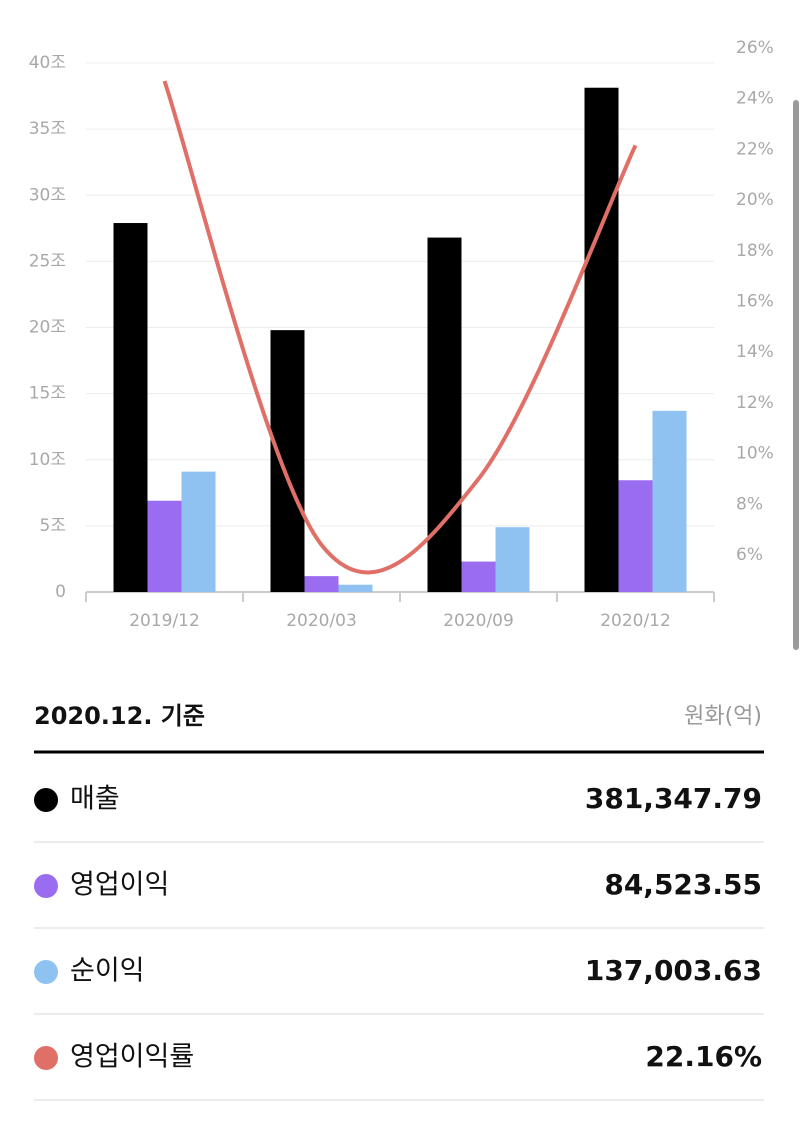 The height and width of the screenshot is (1132, 800). What do you see at coordinates (119, 716) in the screenshot?
I see `summary-title: 2020.12. 기준` at bounding box center [119, 716].